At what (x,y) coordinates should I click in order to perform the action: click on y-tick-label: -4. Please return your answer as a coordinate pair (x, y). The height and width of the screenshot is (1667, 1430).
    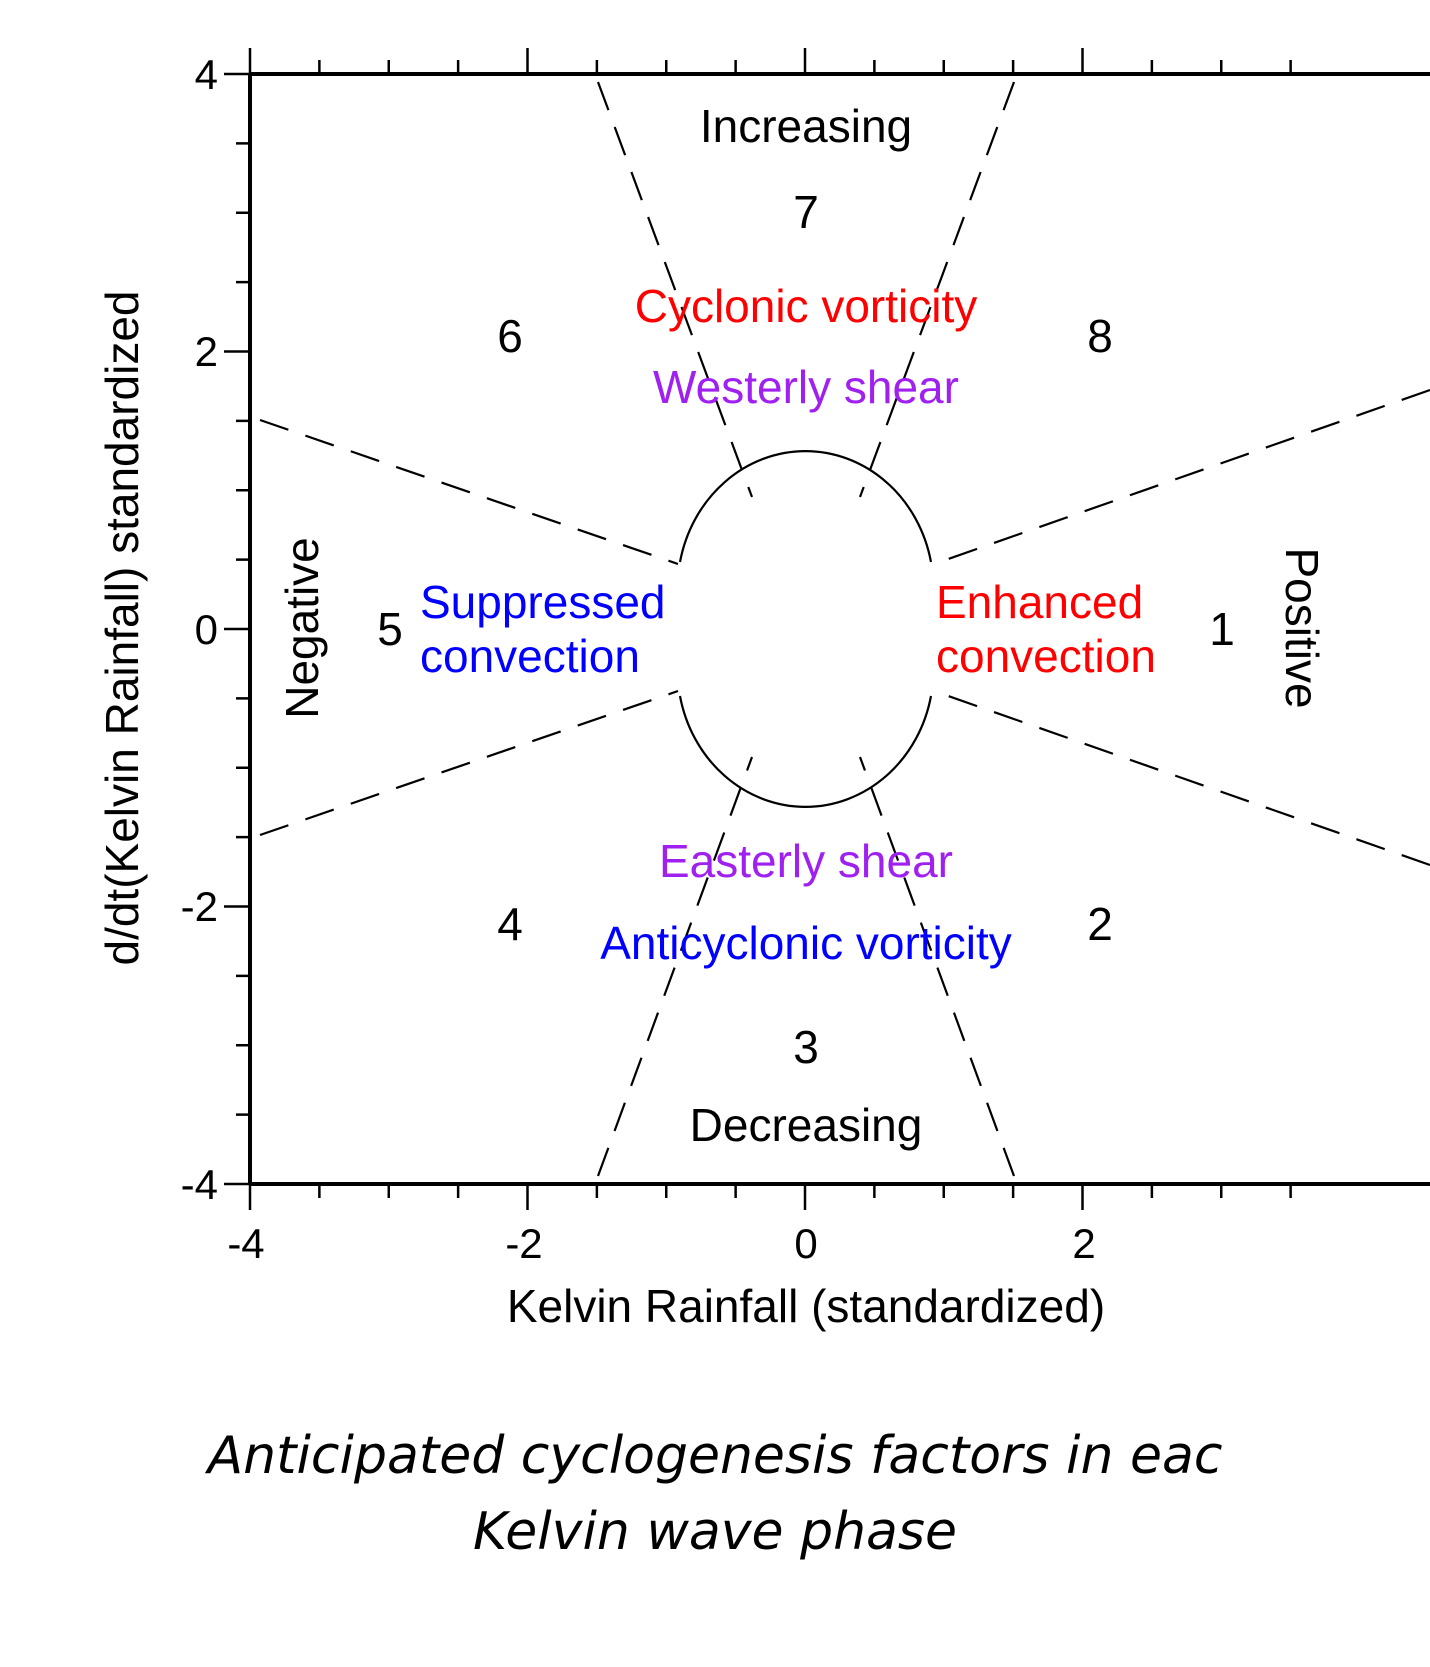
    Looking at the image, I should click on (199, 1184).